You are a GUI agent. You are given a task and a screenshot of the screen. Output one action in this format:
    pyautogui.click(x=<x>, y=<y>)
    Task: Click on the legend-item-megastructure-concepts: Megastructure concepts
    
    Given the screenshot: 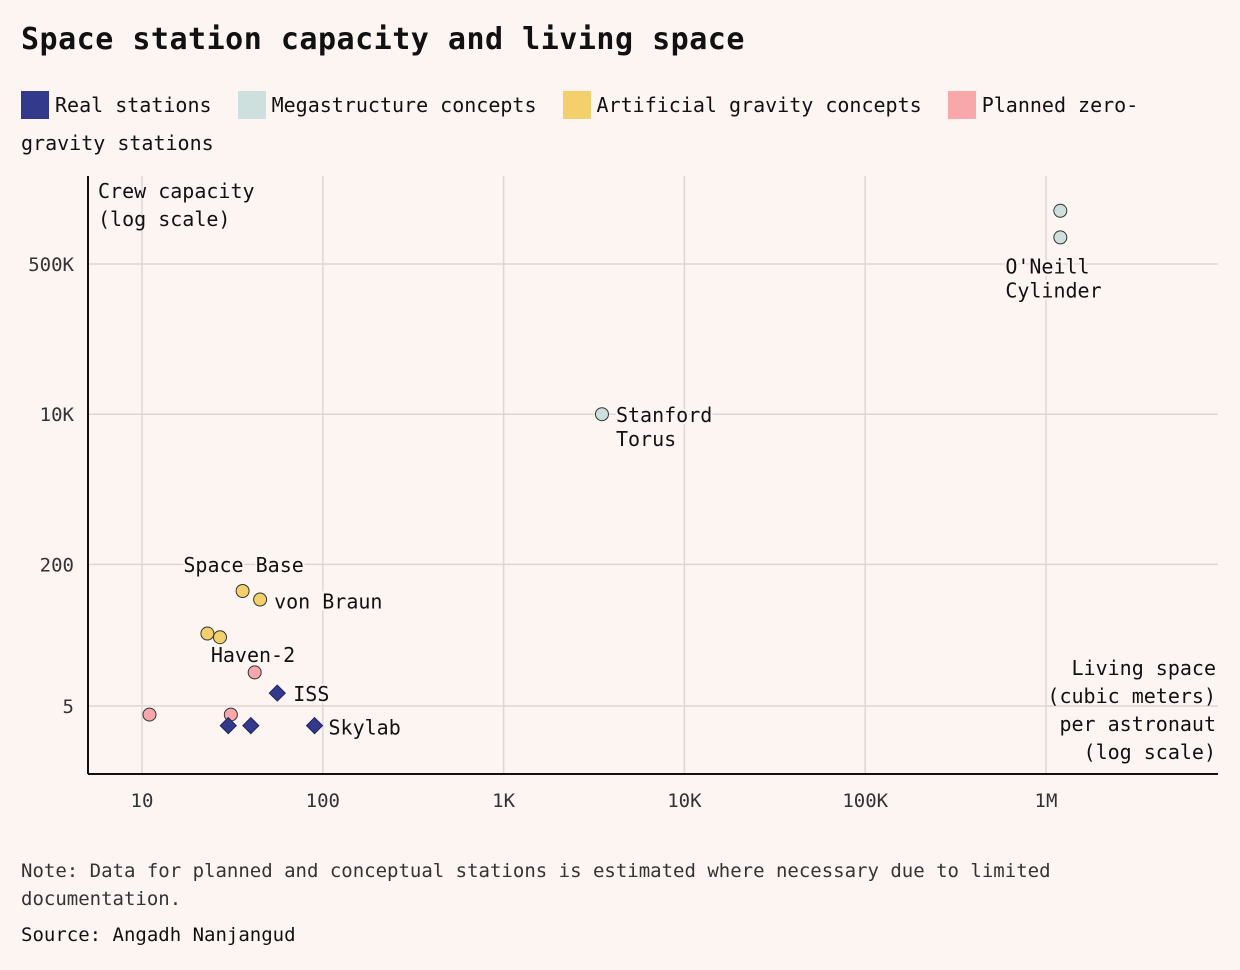 What is the action you would take?
    pyautogui.click(x=387, y=105)
    